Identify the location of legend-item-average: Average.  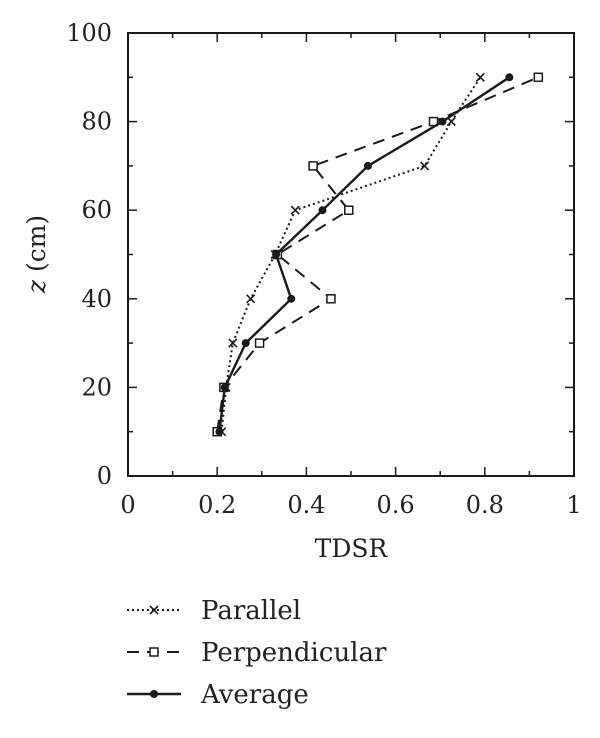
(218, 695).